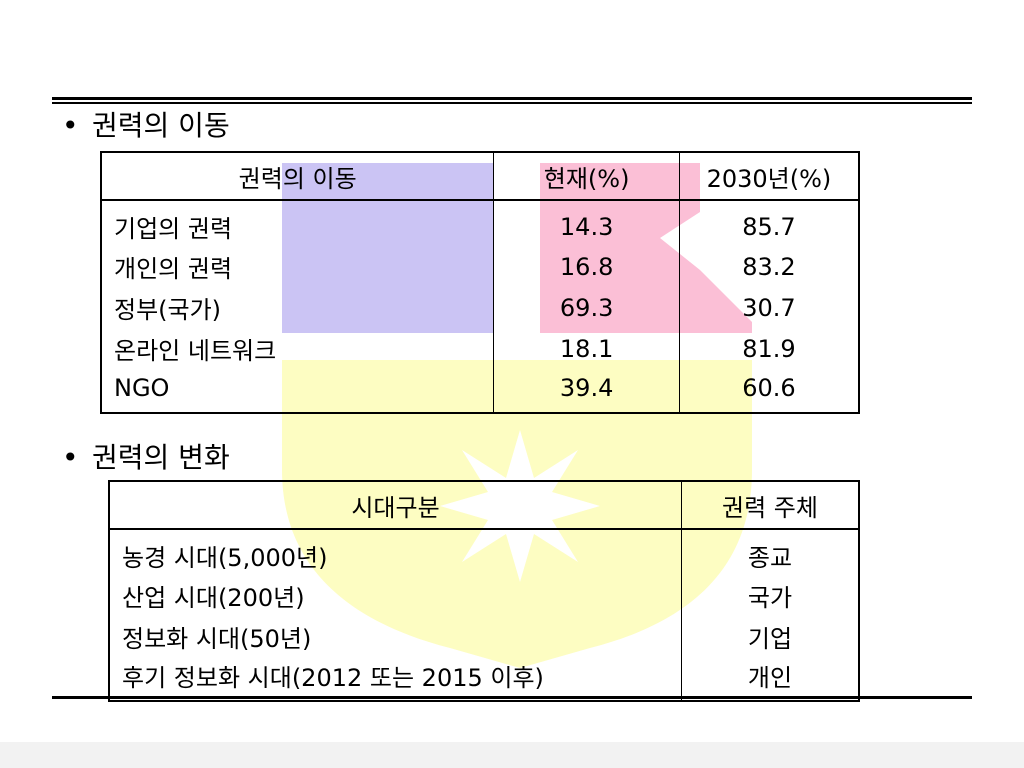  What do you see at coordinates (512, 103) in the screenshot?
I see `header-rule-thin` at bounding box center [512, 103].